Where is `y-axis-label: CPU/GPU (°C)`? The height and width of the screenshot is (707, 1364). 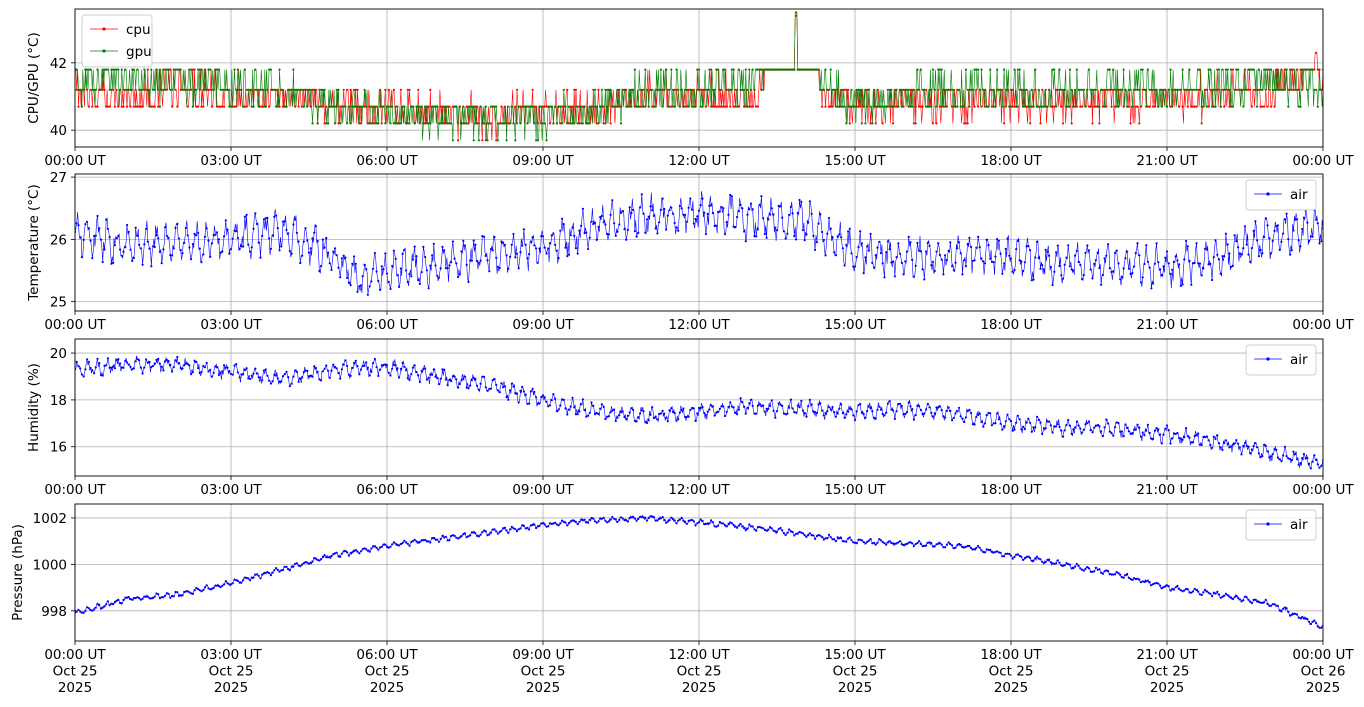 y-axis-label: CPU/GPU (°C) is located at coordinates (34, 77).